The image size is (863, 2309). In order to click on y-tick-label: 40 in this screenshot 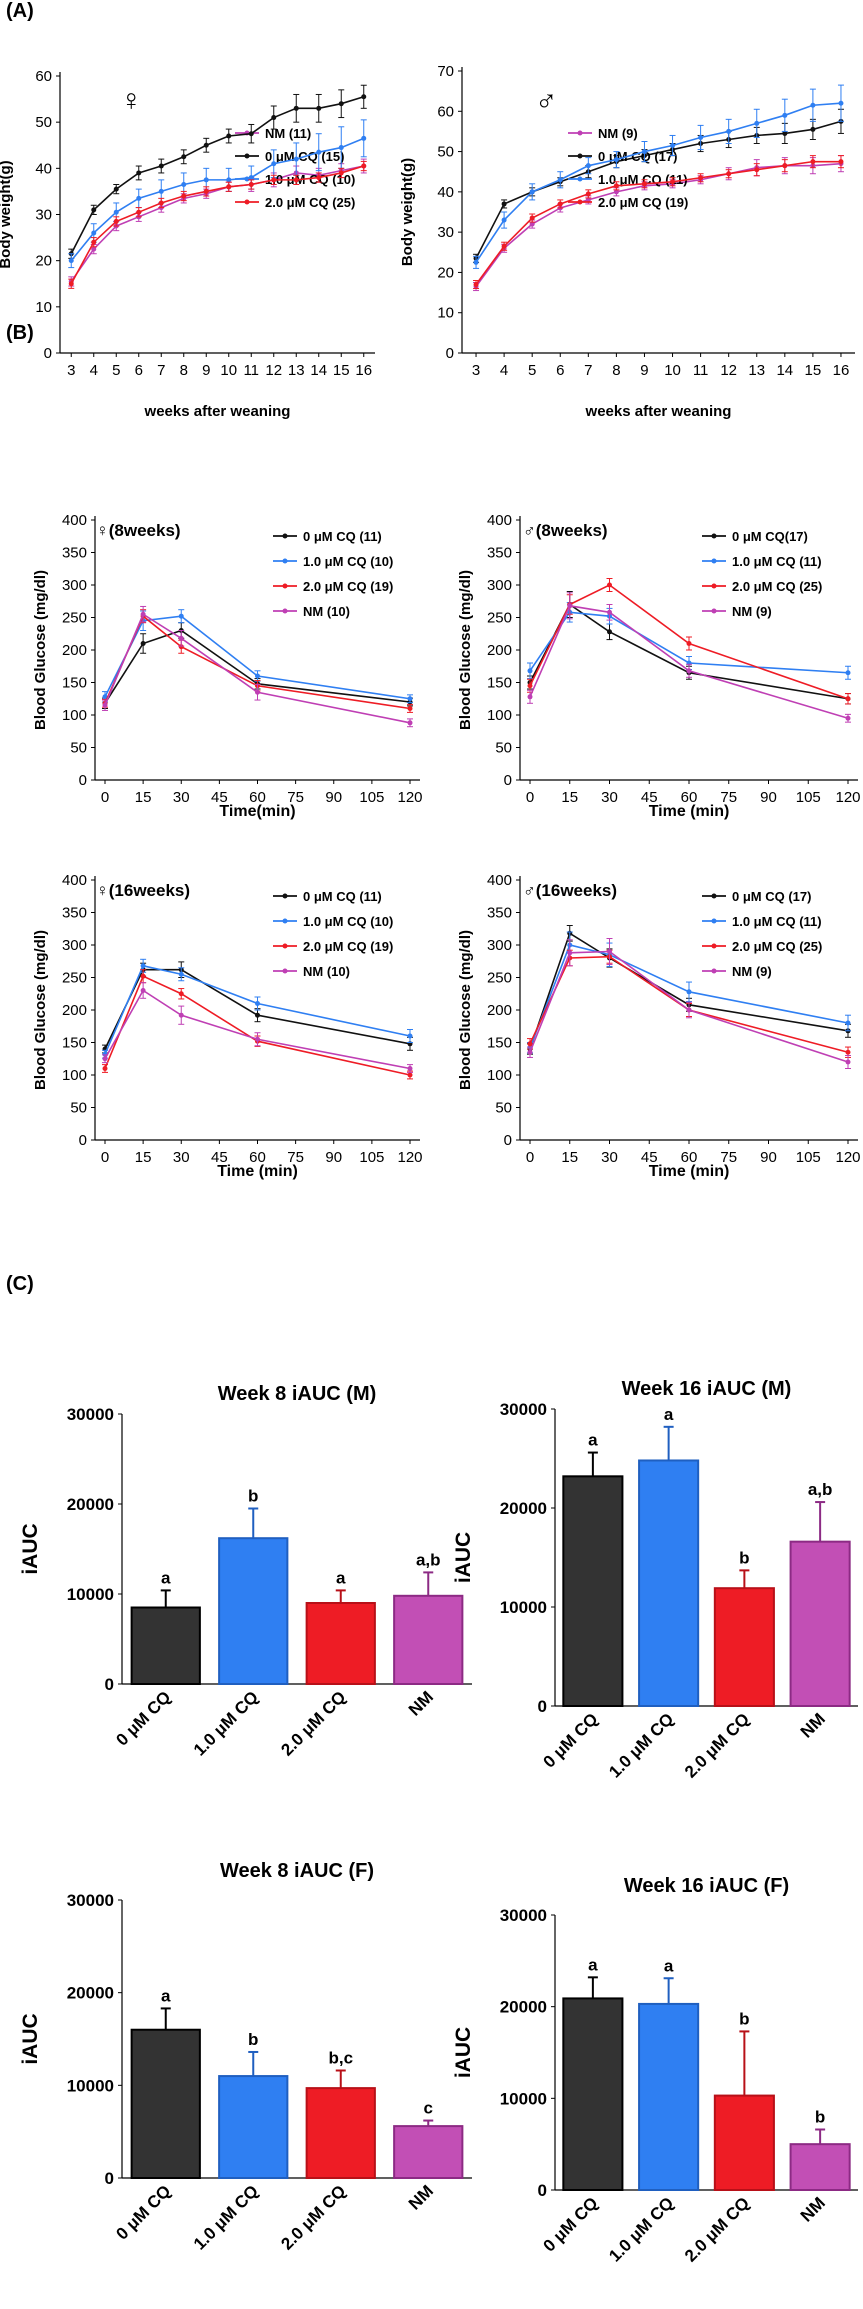, I will do `click(445, 192)`.